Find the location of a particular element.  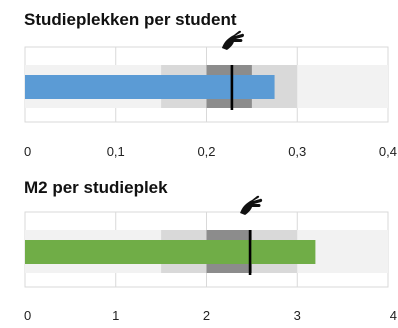

x-tick-label: 0,3 is located at coordinates (297, 151).